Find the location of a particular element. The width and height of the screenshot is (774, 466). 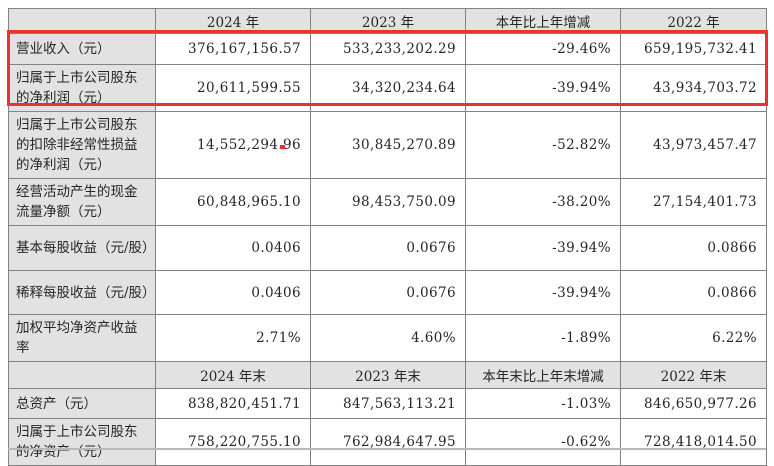

value-cell: 30,845,270.89 is located at coordinates (388, 145).